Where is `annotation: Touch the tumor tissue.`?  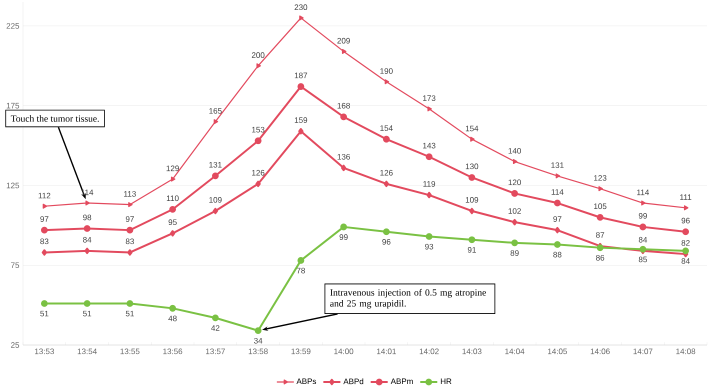 annotation: Touch the tumor tissue. is located at coordinates (54, 118).